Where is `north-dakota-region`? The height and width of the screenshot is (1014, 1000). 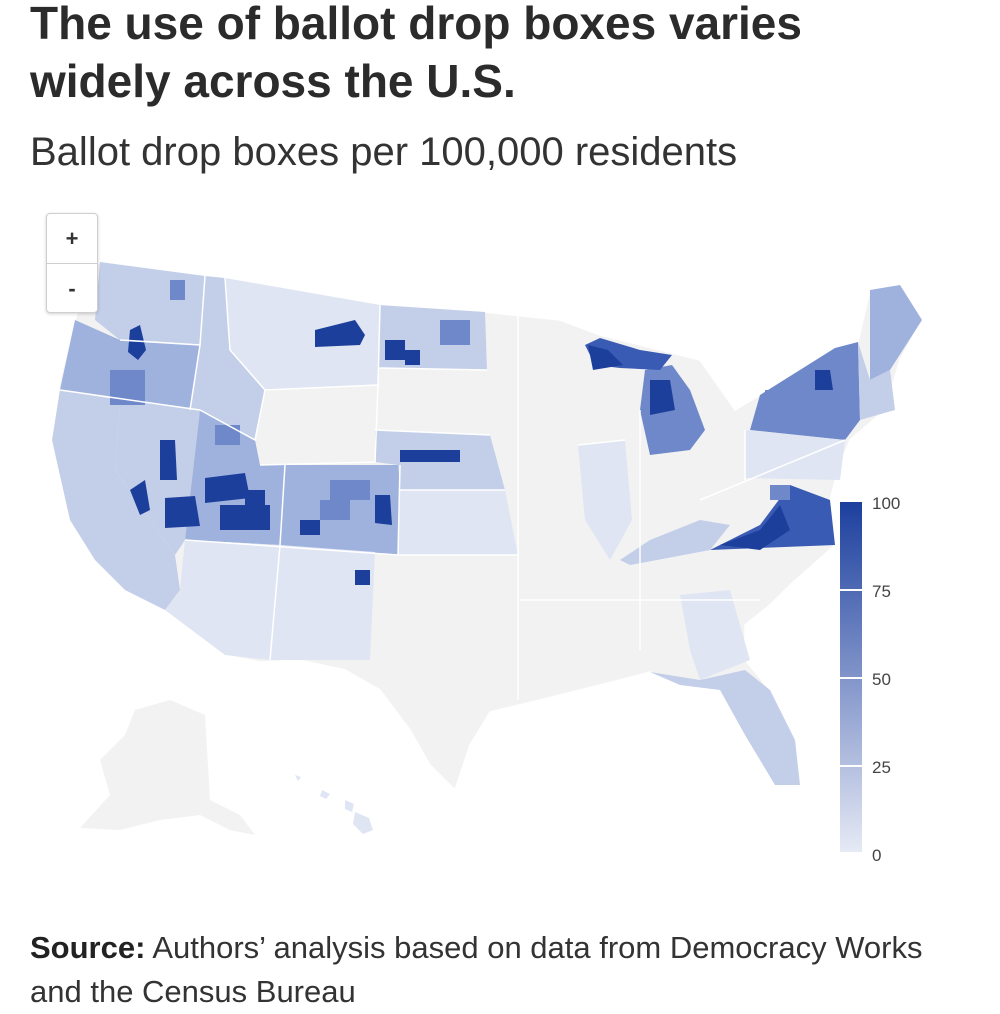 north-dakota-region is located at coordinates (432, 337).